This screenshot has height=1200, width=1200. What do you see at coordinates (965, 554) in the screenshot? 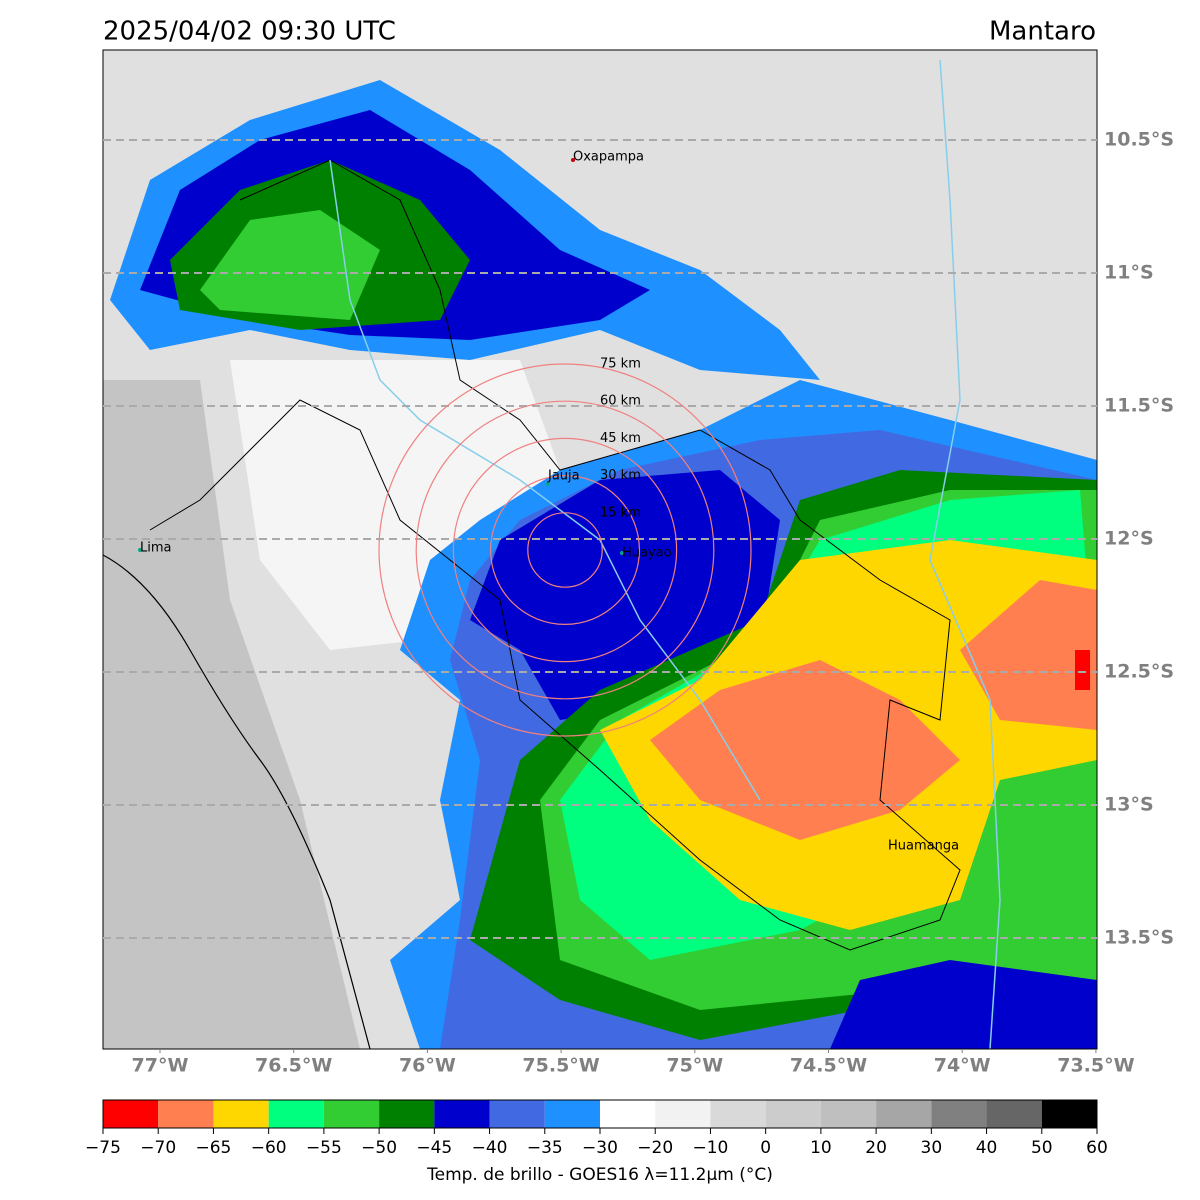
I see `river` at bounding box center [965, 554].